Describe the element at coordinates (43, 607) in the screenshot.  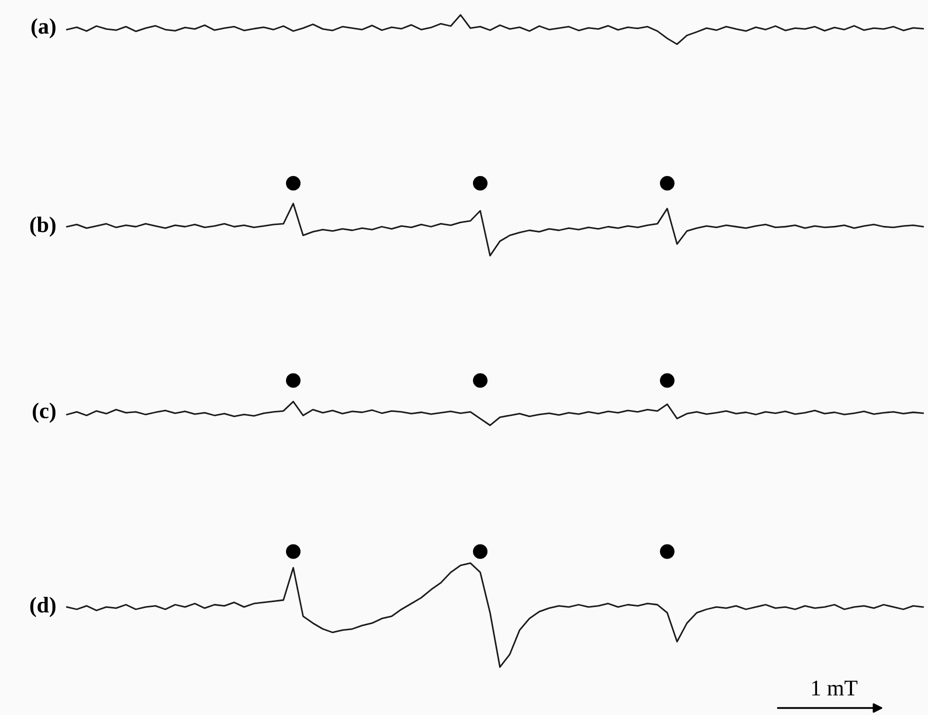
I see `text: (d)` at that location.